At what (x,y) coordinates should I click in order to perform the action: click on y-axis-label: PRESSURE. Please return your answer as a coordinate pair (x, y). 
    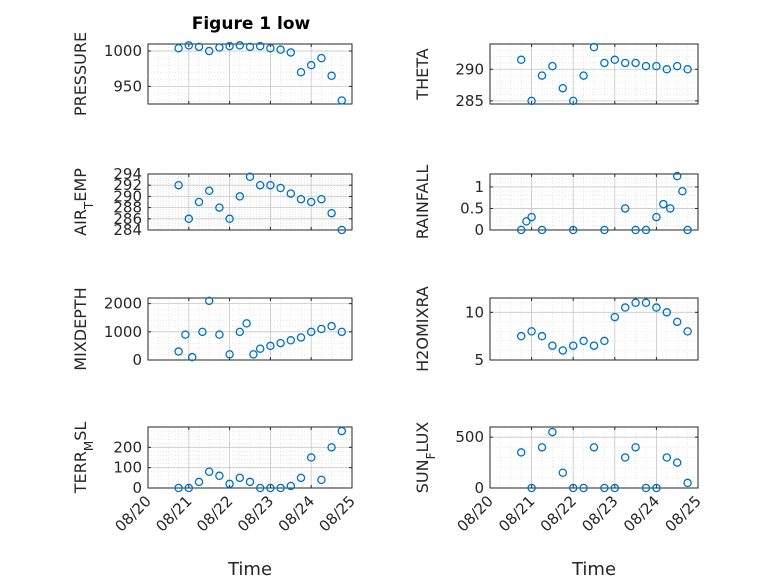
    Looking at the image, I should click on (80, 74).